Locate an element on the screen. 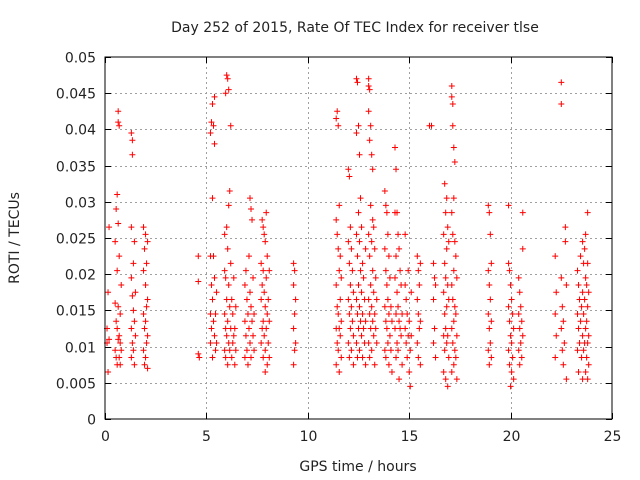 The height and width of the screenshot is (480, 640). y-tick-label: 0.045 is located at coordinates (76, 95).